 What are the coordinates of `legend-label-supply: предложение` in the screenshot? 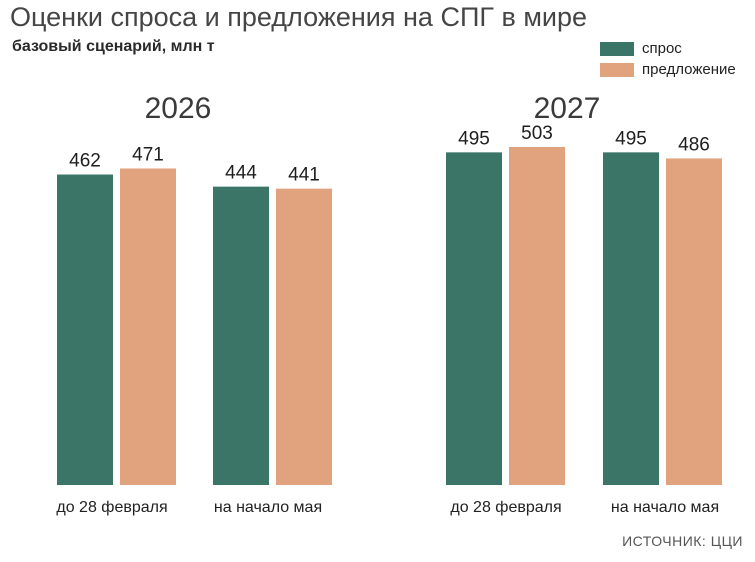 It's located at (689, 69).